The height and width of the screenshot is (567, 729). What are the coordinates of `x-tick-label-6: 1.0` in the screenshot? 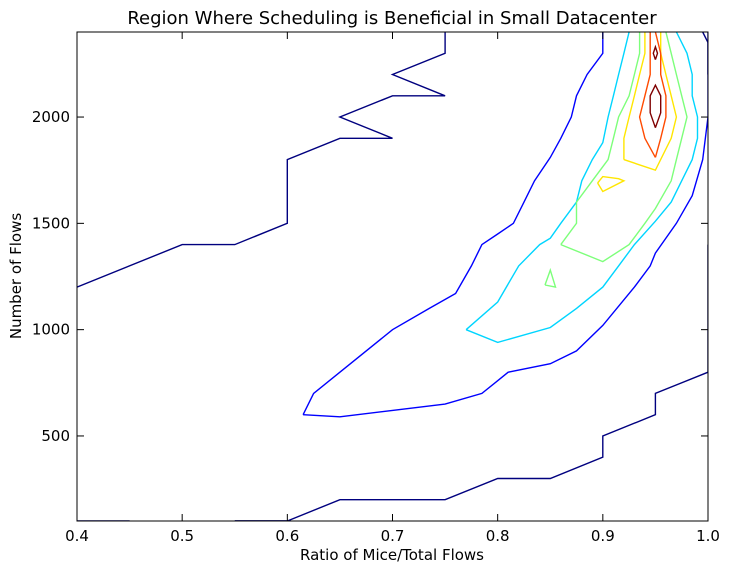 It's located at (708, 536).